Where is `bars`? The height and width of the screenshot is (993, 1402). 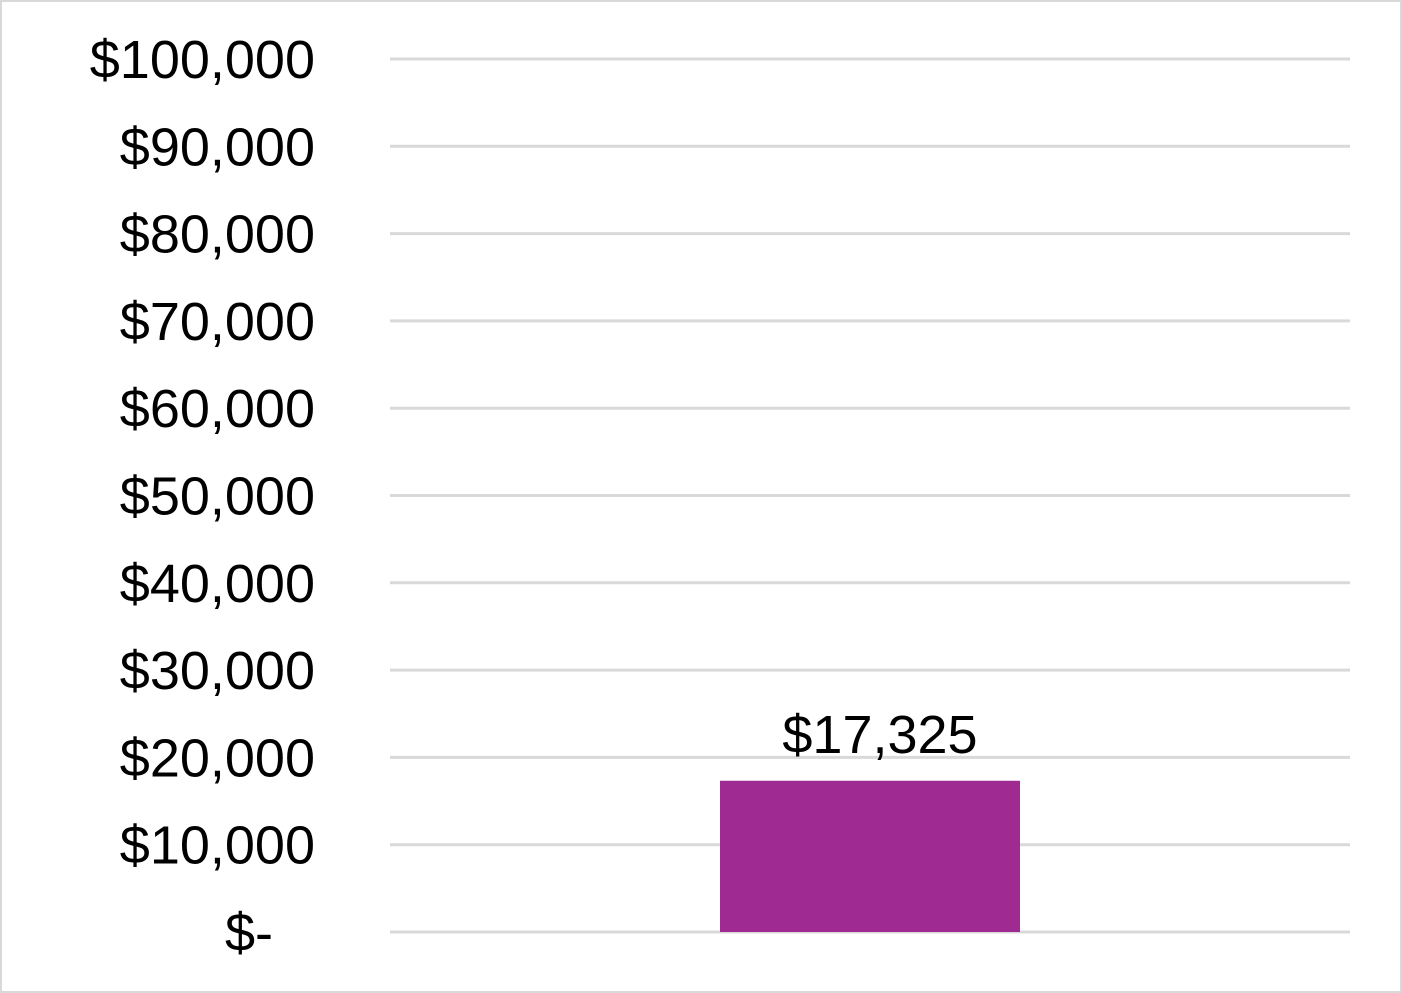 bars is located at coordinates (870, 856).